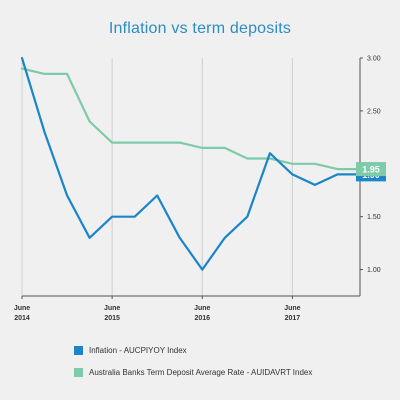 The image size is (400, 400). What do you see at coordinates (22, 308) in the screenshot?
I see `x-tick-label-month-0: June` at bounding box center [22, 308].